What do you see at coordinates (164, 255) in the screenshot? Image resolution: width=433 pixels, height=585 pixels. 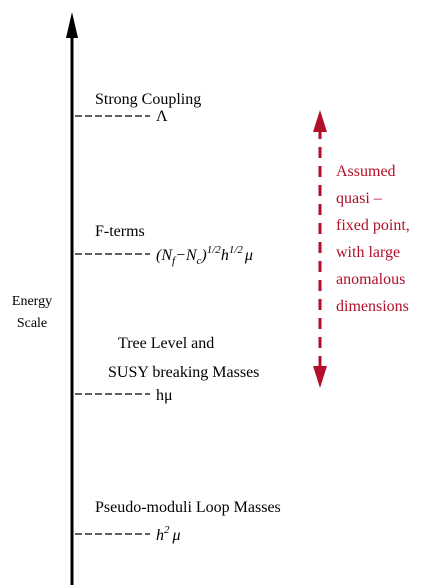 I see `formula-part: (N` at bounding box center [164, 255].